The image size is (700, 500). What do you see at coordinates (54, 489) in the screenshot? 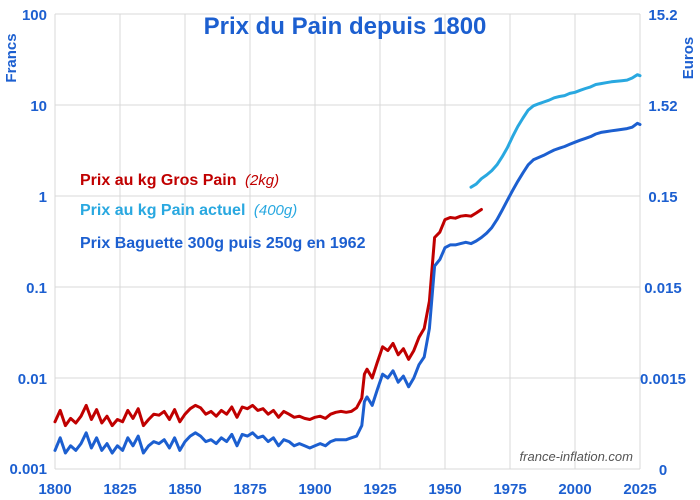
I see `x-tick-label-1800: 1800` at bounding box center [54, 489].